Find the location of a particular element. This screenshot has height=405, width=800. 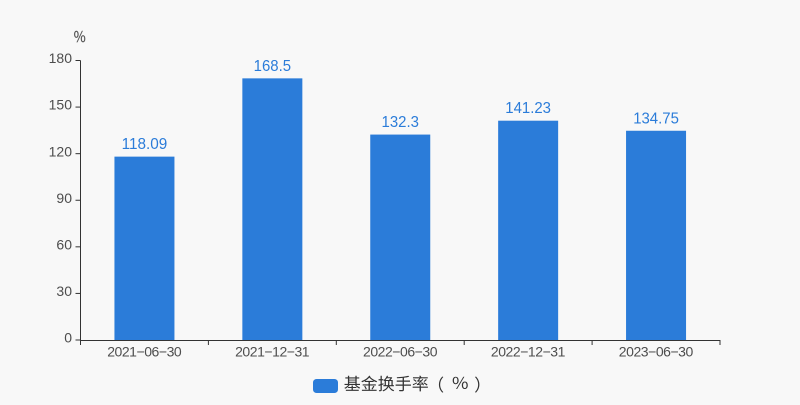

svg-text: 132.3 is located at coordinates (400, 122).